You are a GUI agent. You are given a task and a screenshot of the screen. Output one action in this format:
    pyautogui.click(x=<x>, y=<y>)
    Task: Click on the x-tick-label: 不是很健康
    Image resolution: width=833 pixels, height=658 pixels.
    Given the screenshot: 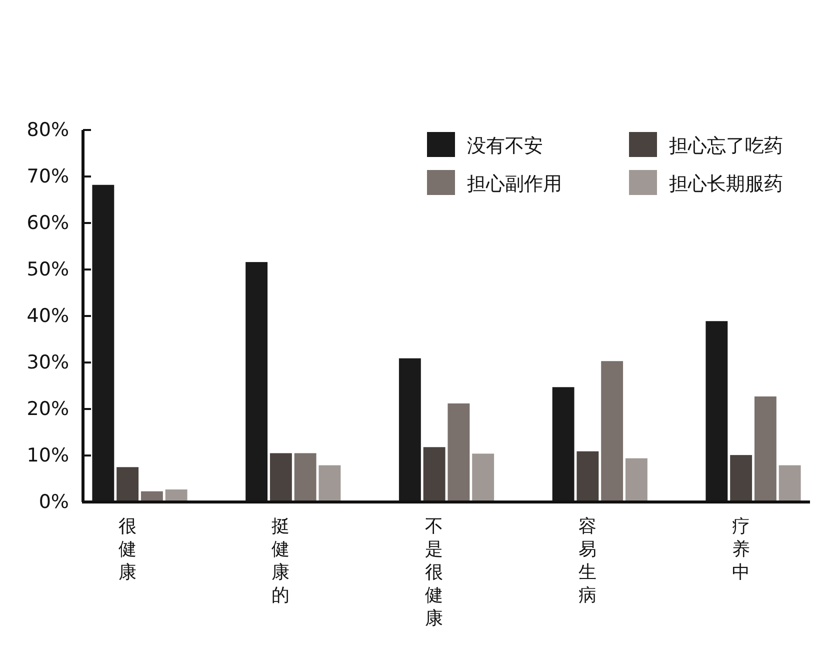 What is the action you would take?
    pyautogui.click(x=434, y=572)
    